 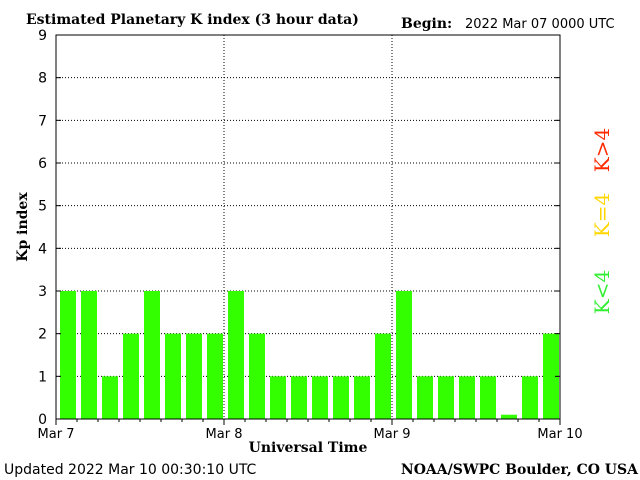 I want to click on x-tick-label: Mar 10, so click(x=559, y=434).